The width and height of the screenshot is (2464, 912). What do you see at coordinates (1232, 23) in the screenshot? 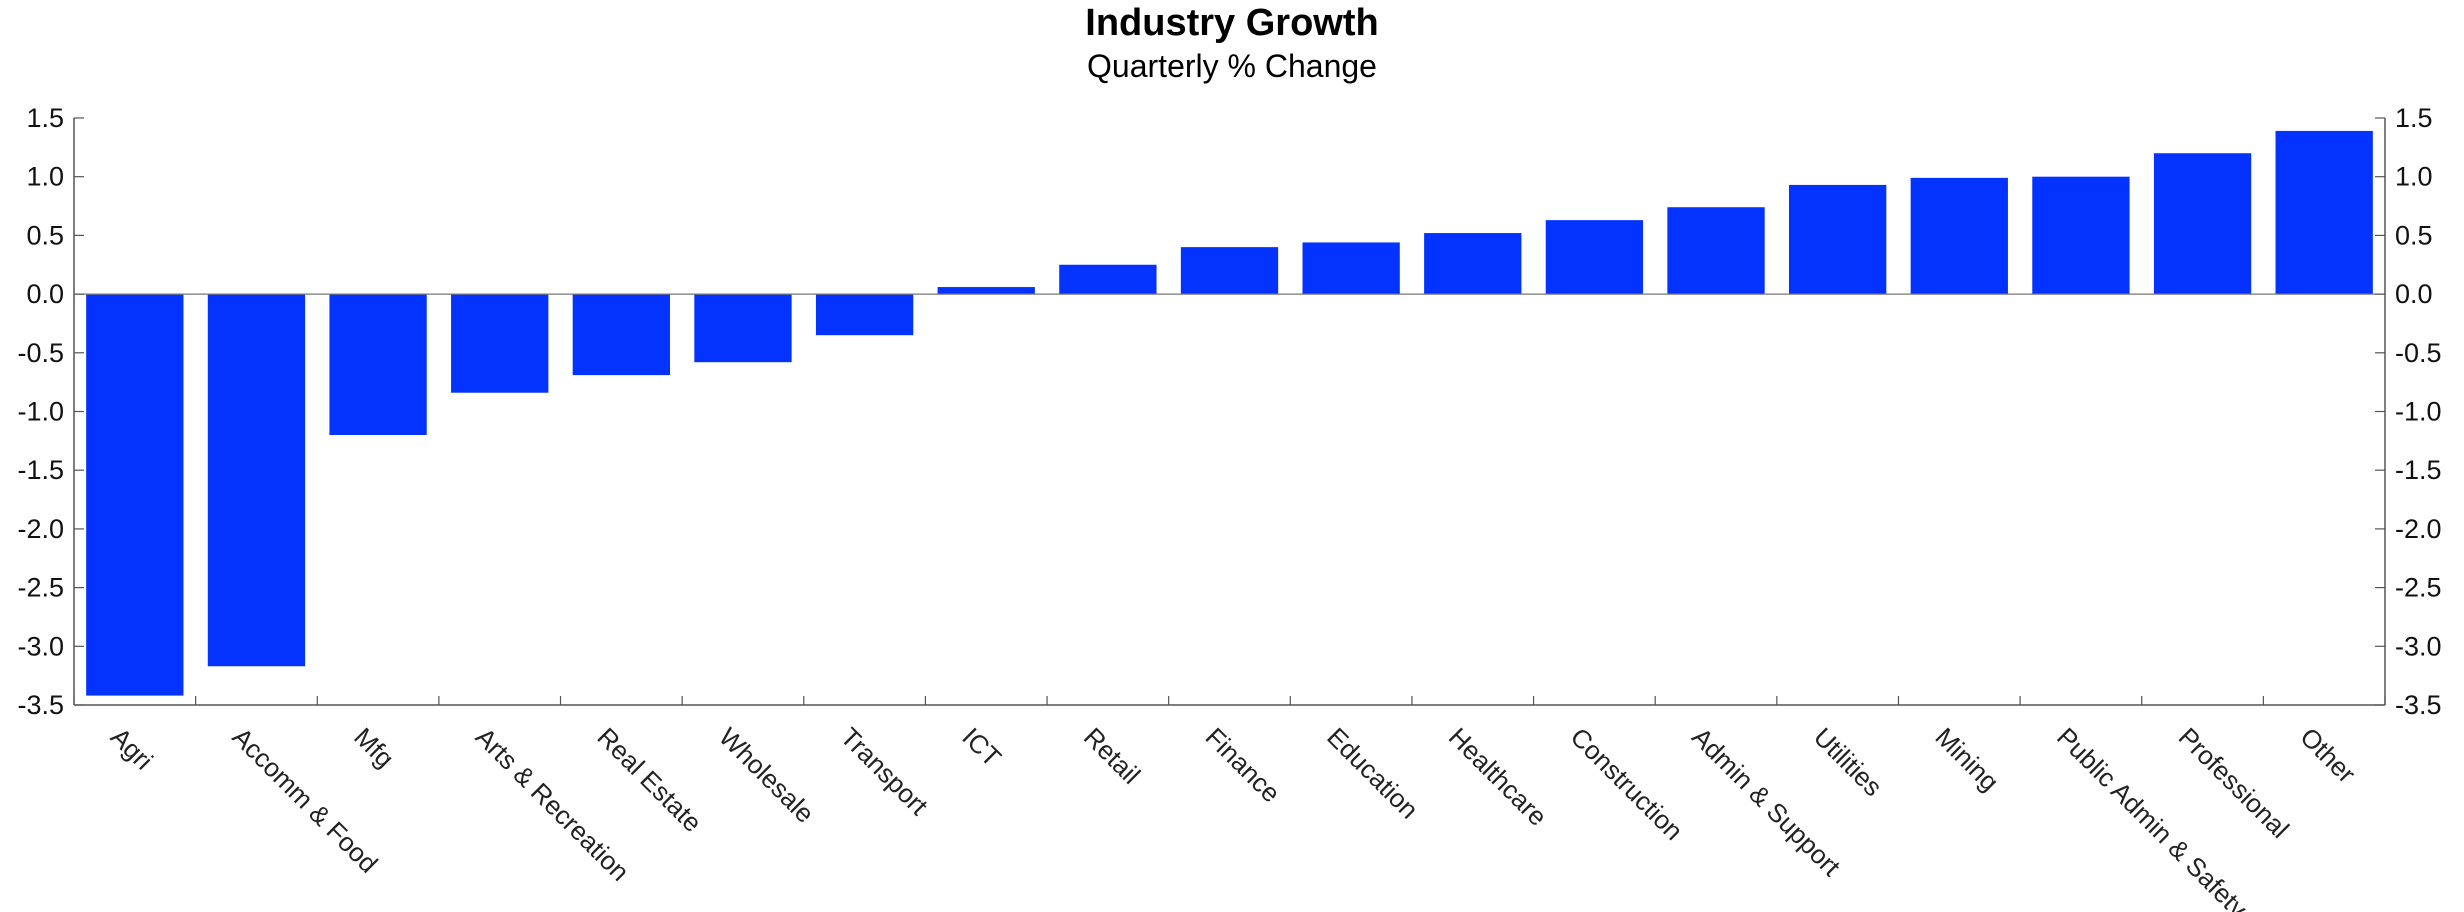
I see `chart-title: Industry Growth` at bounding box center [1232, 23].